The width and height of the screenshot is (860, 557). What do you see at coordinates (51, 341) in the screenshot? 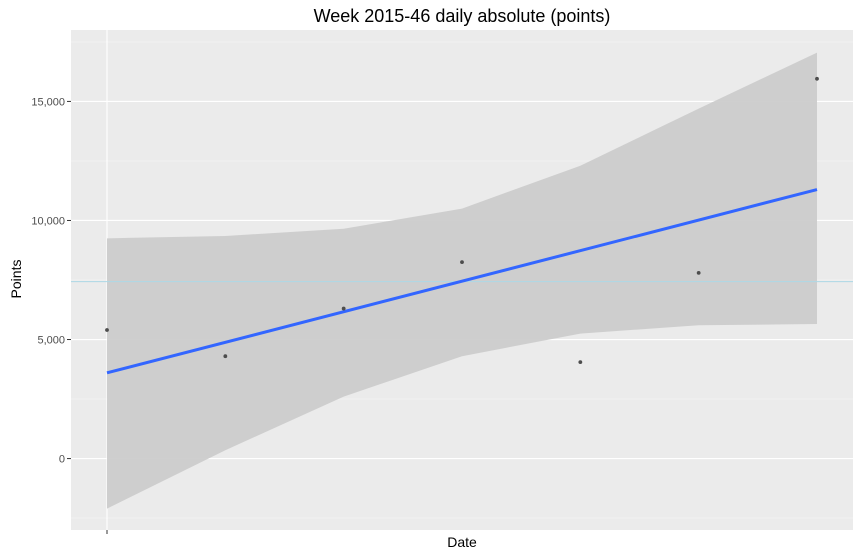
I see `y-tick-label: 5,000` at bounding box center [51, 341].